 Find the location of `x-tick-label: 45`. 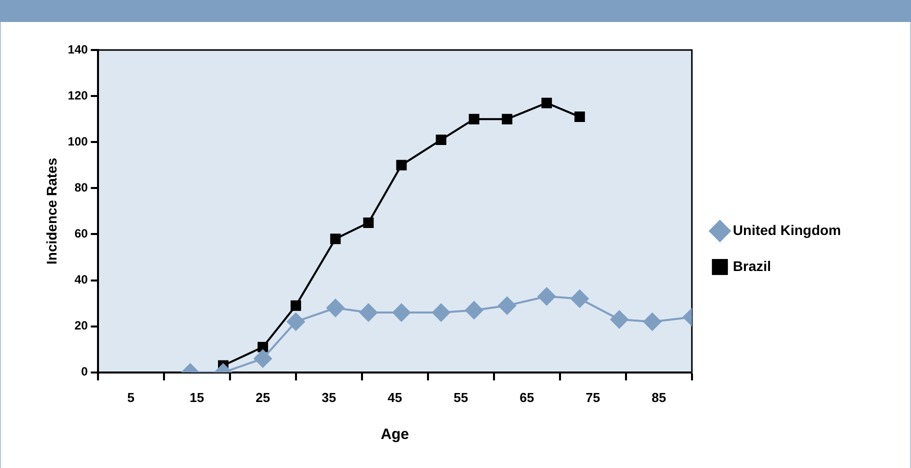

x-tick-label: 45 is located at coordinates (395, 397).